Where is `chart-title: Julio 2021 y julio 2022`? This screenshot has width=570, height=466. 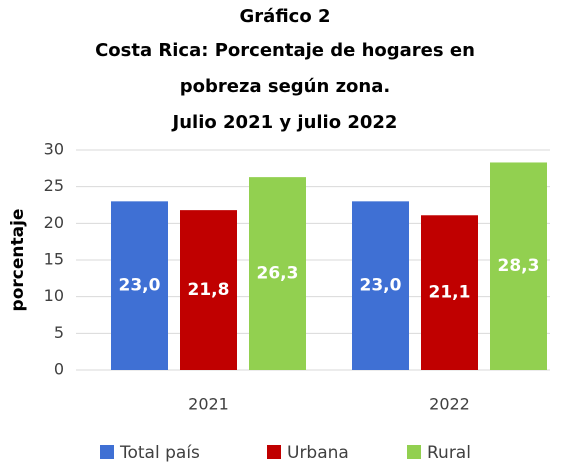 chart-title: Julio 2021 y julio 2022 is located at coordinates (284, 122).